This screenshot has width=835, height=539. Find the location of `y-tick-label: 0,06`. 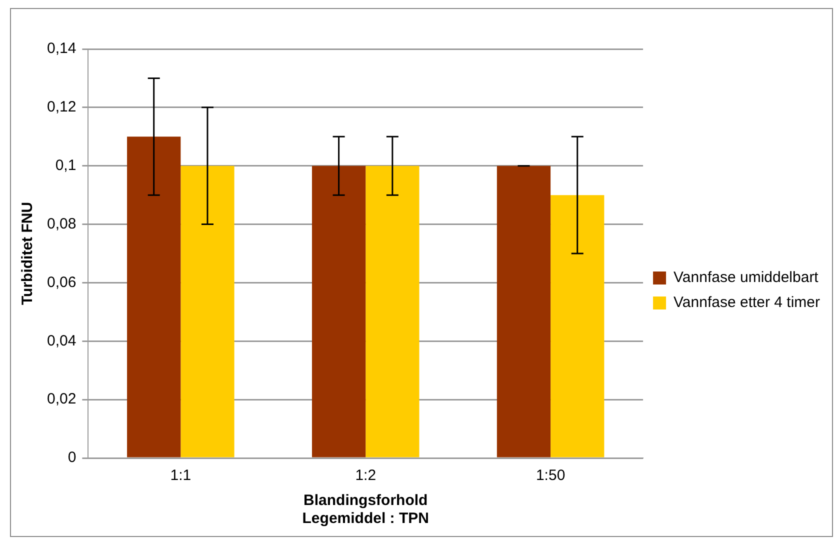

y-tick-label: 0,06 is located at coordinates (61, 282).